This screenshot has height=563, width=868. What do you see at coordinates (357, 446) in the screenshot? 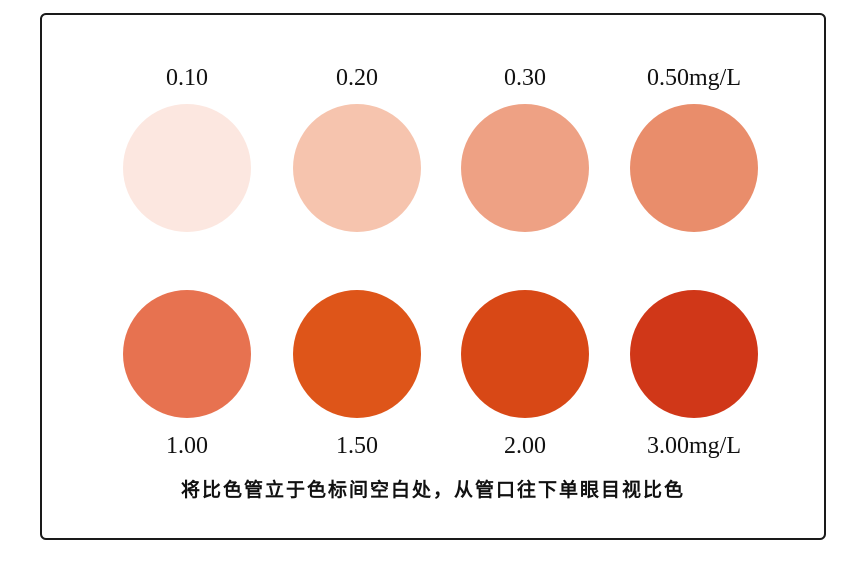
I see `bottom-label-2: 1.50` at bounding box center [357, 446].